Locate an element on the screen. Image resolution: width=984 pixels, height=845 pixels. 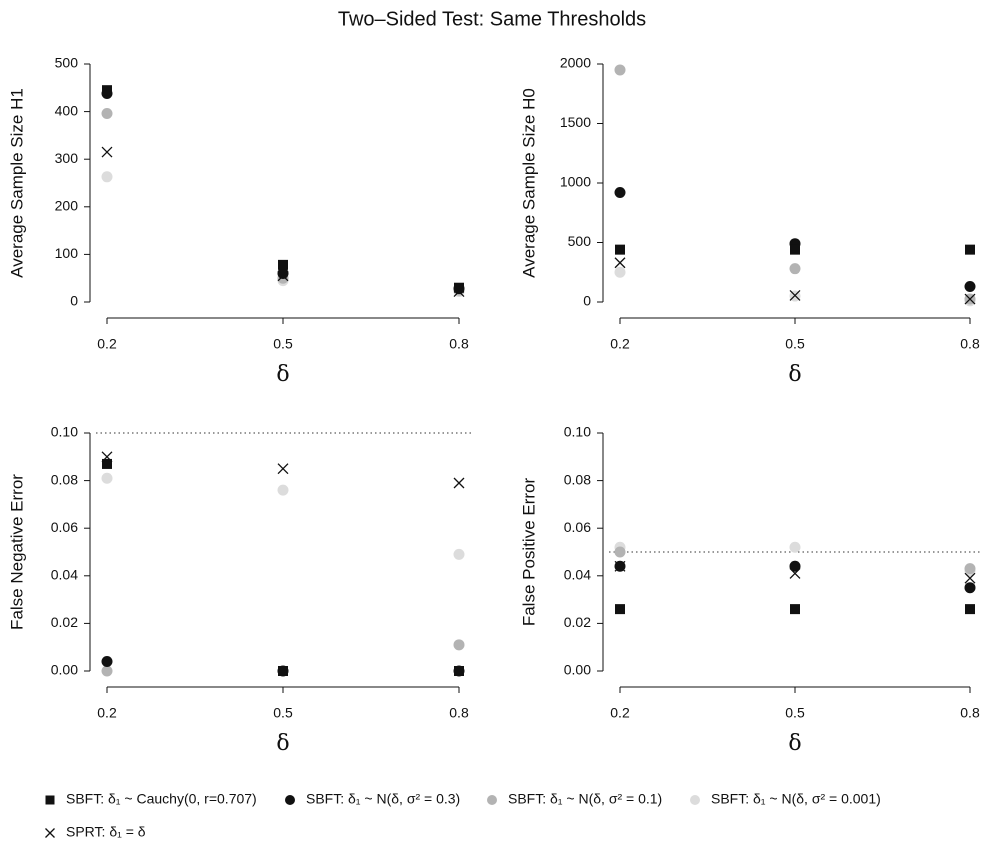
y-tick-label: 1000 is located at coordinates (575, 182).